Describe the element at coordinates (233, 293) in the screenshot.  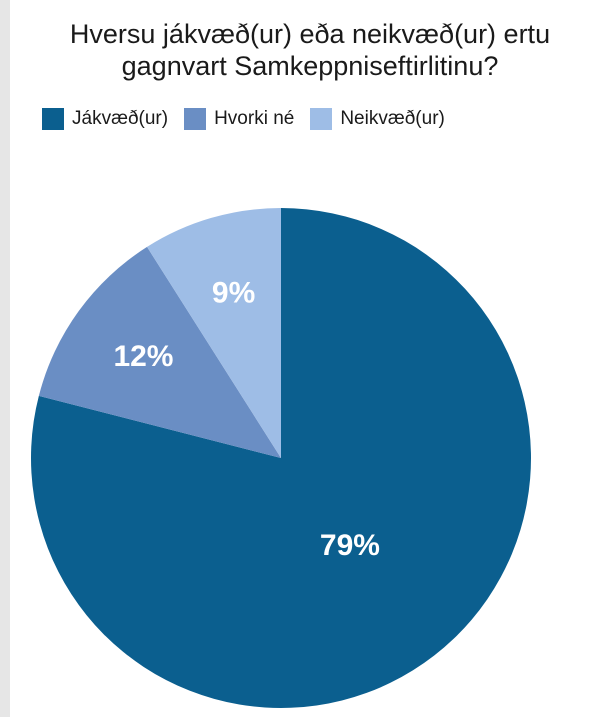
I see `data-label: 9%` at that location.